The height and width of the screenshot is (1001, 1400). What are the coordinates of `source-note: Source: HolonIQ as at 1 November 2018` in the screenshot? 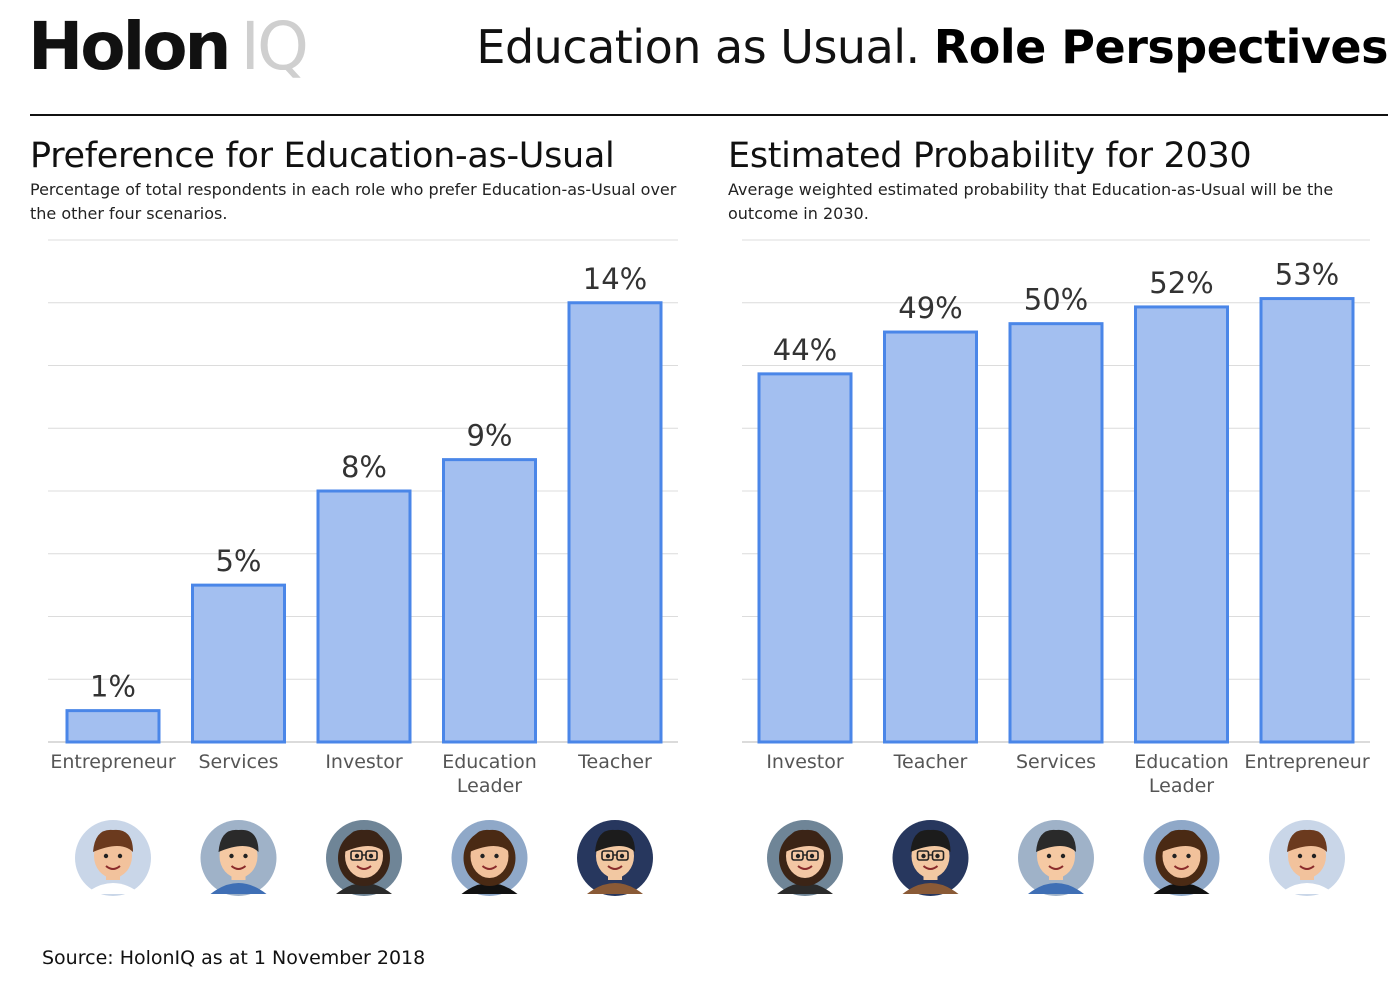 It's located at (234, 958).